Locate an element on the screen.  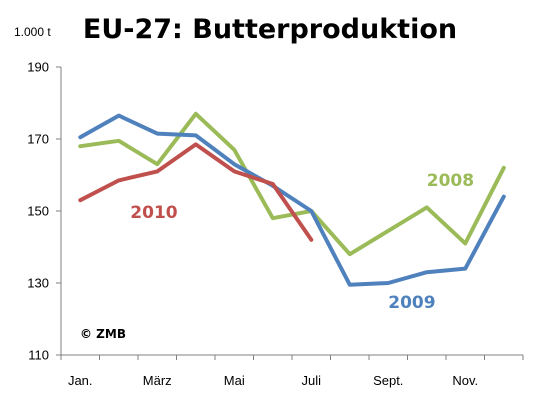
x-tick-label: März is located at coordinates (157, 380).